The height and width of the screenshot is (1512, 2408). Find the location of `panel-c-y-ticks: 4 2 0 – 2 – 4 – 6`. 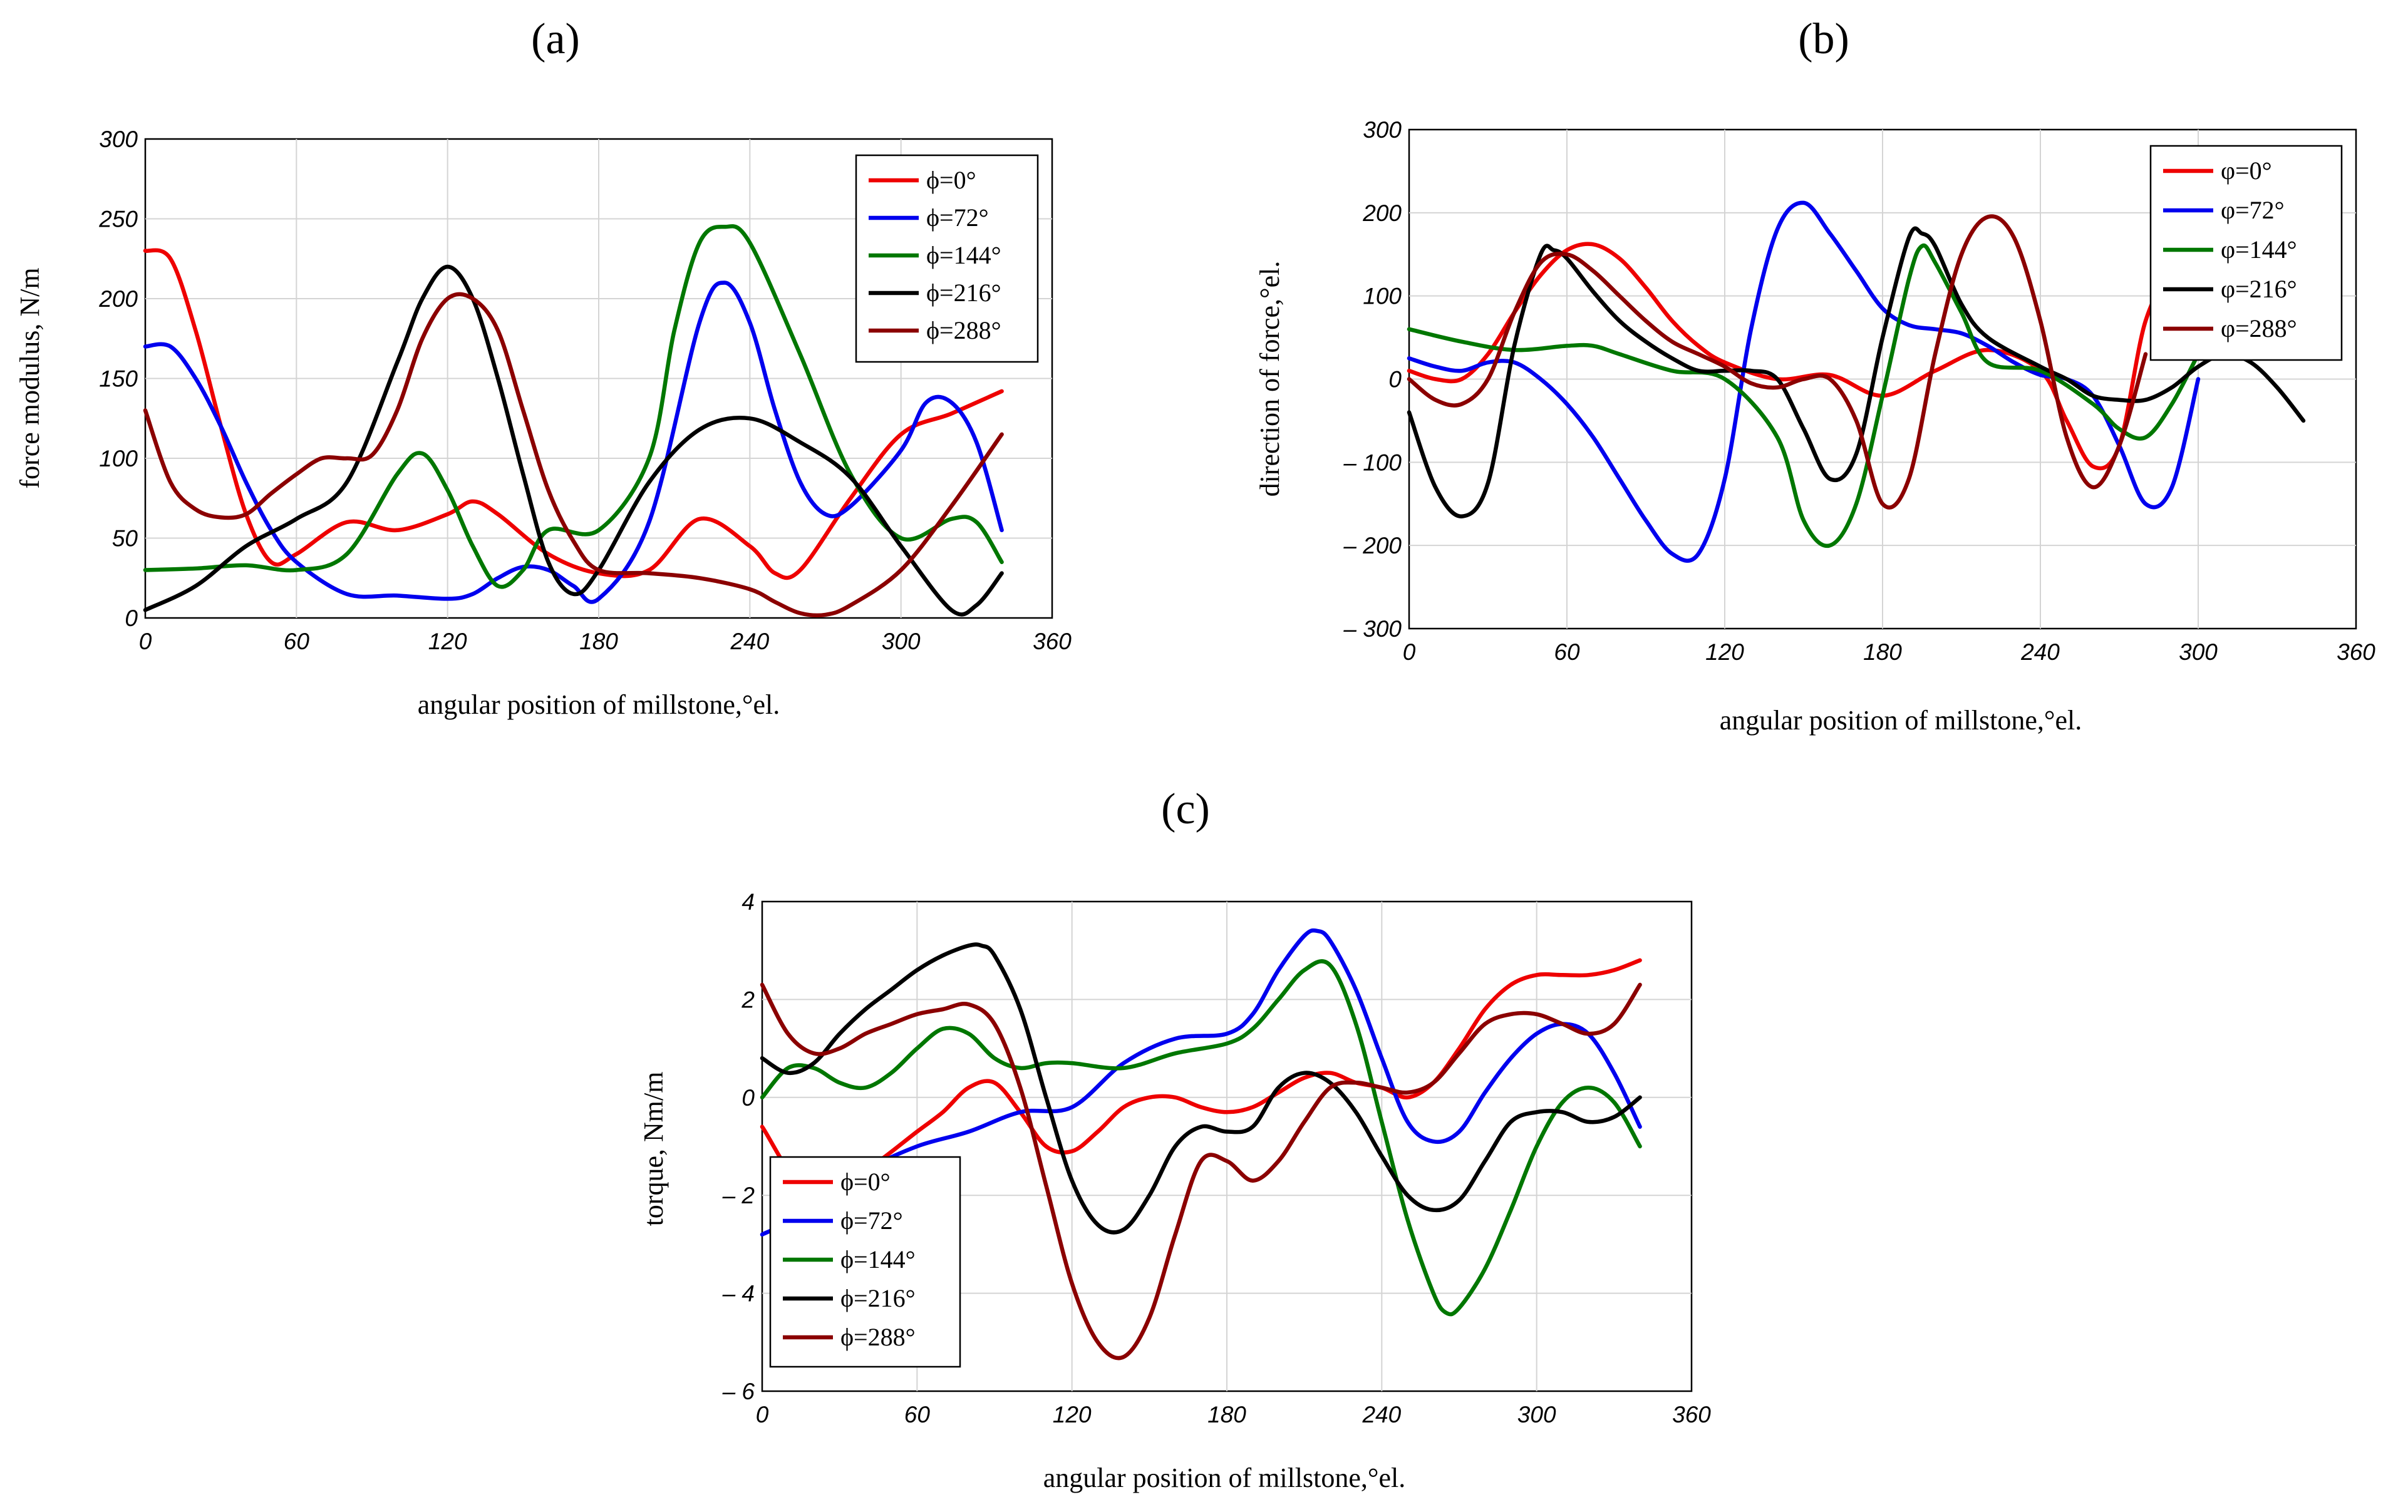

panel-c-y-ticks: 4 2 0 – 2 – 4 – 6 is located at coordinates (738, 1147).